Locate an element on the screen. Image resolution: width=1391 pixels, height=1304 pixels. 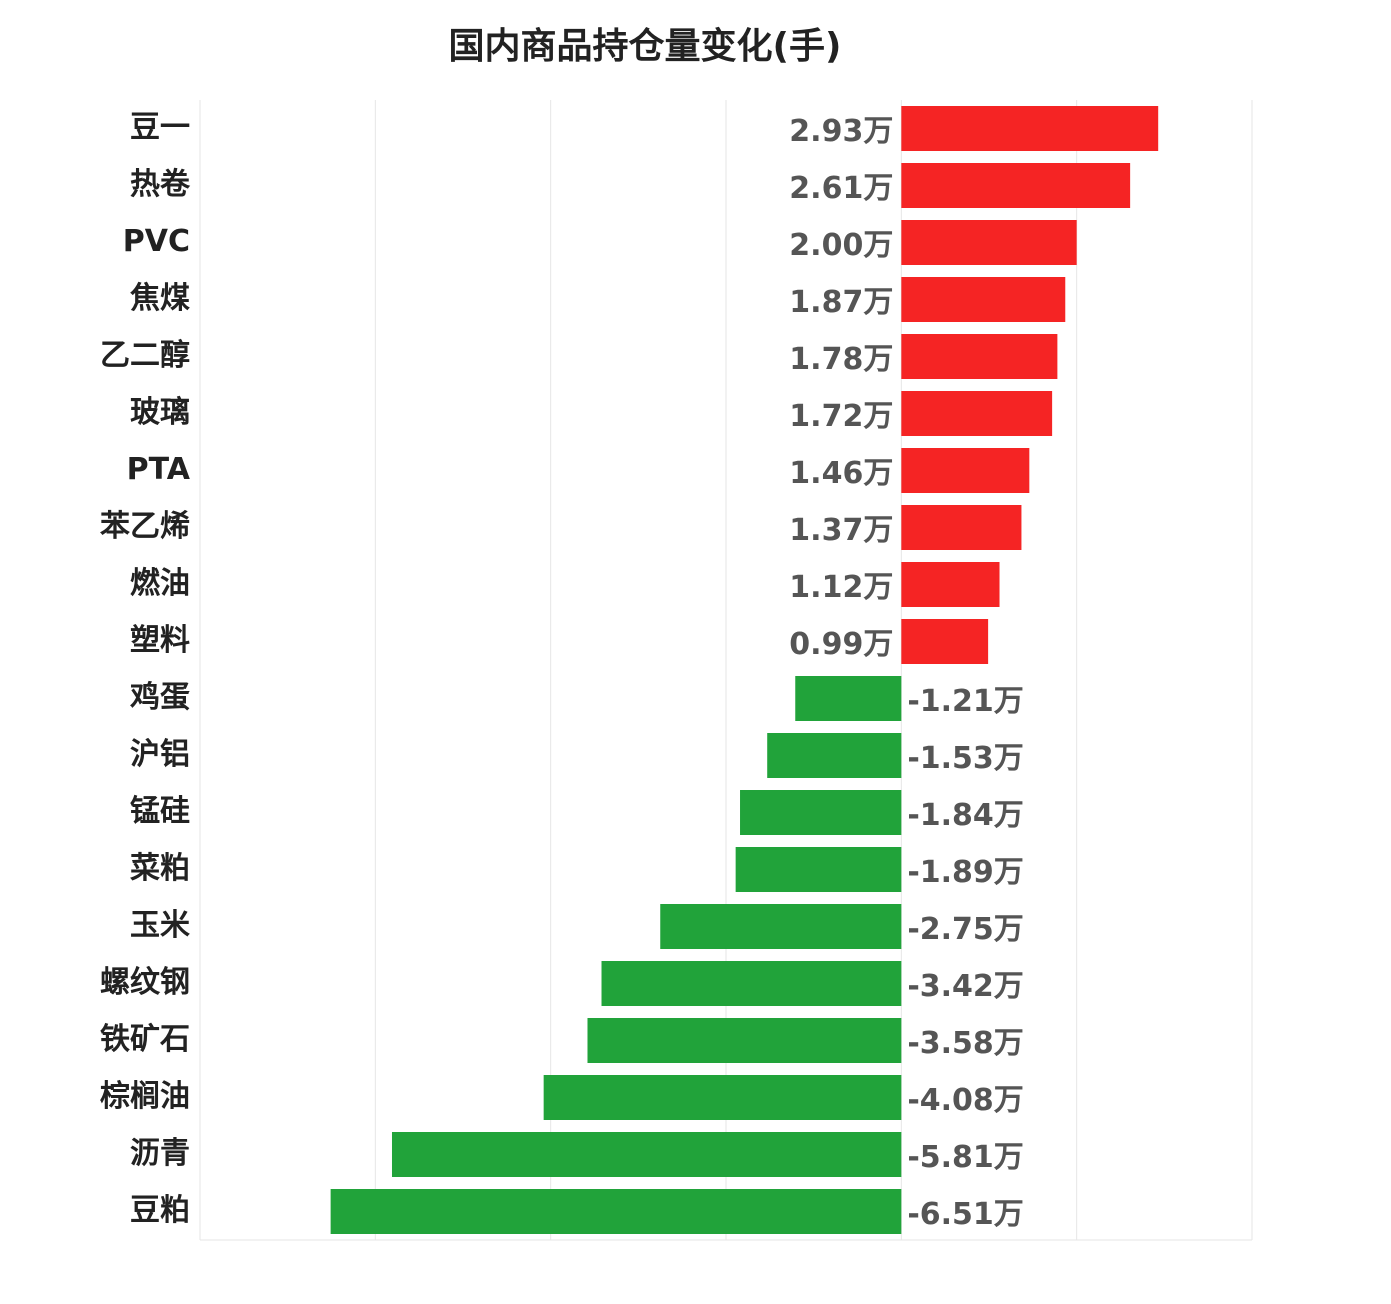
value-label: 1.78万 is located at coordinates (841, 359).